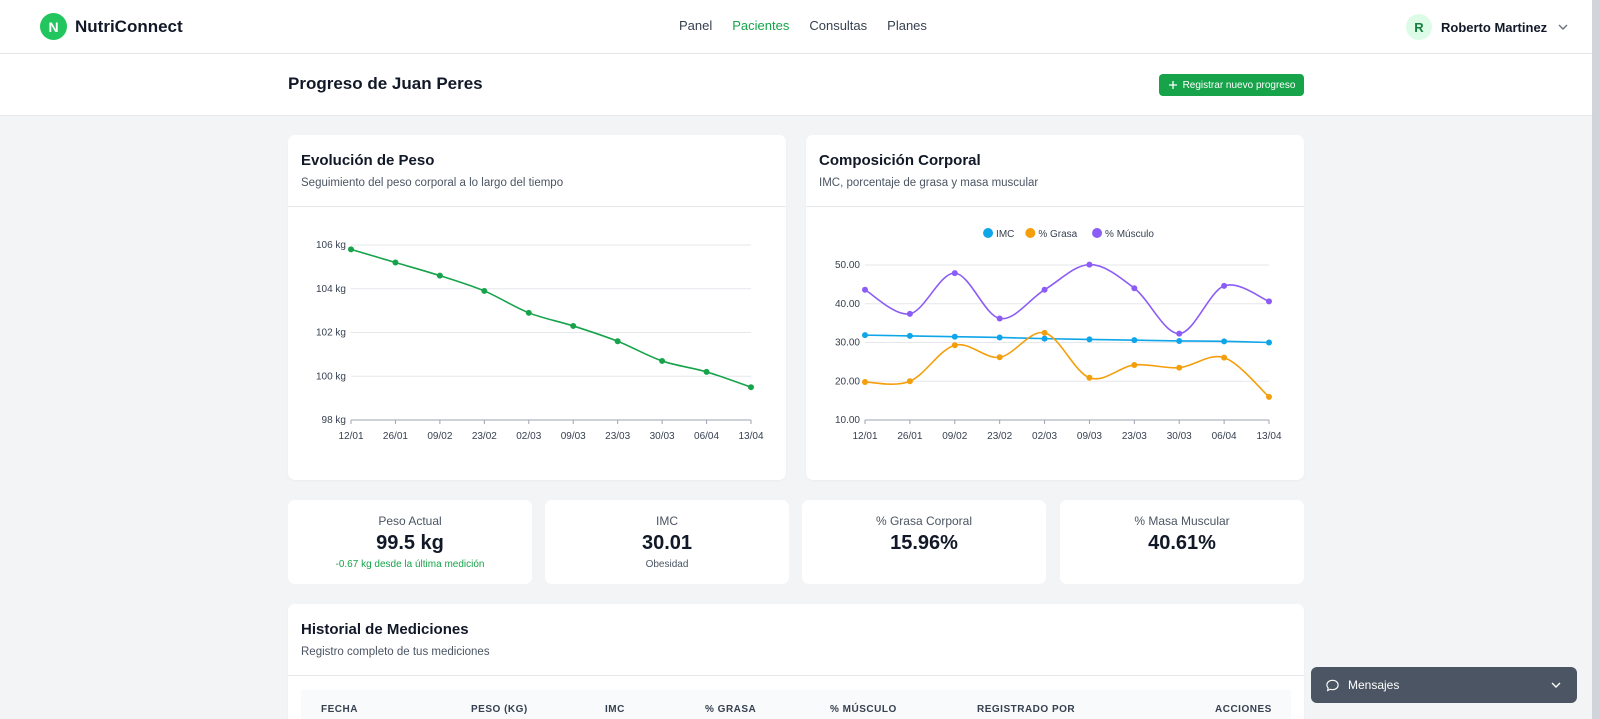 This screenshot has height=719, width=1600. I want to click on column-header-date: FECHA, so click(339, 709).